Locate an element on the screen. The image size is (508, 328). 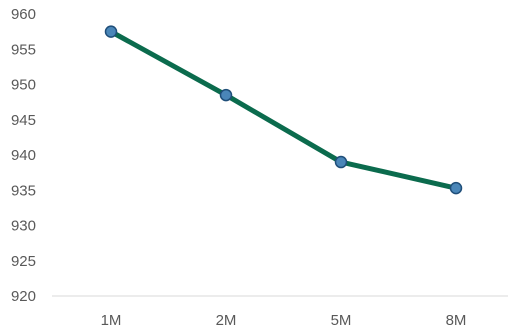
x-tick-label: 8M is located at coordinates (456, 320).